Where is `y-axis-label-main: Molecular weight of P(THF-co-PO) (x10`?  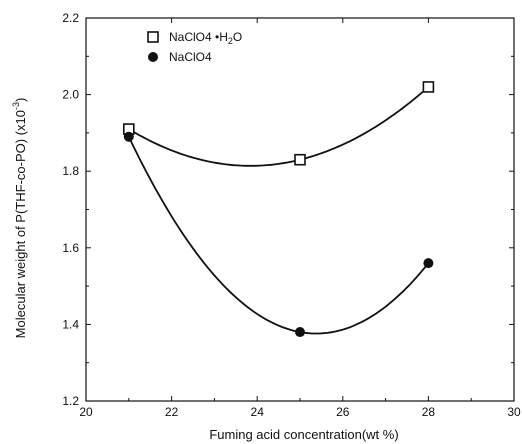 y-axis-label-main: Molecular weight of P(THF-co-PO) (x10 is located at coordinates (20, 224).